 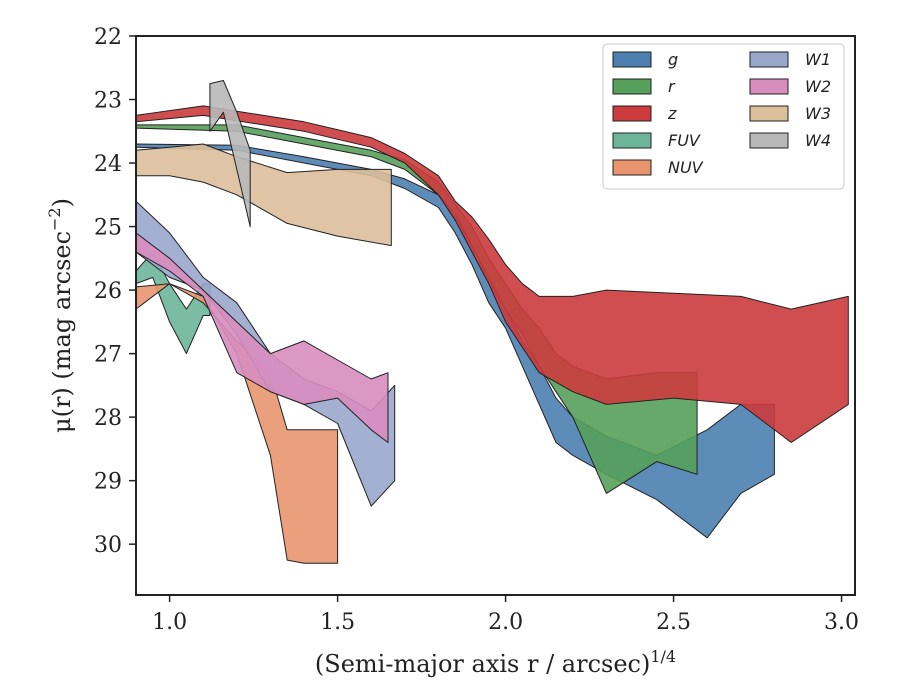 What do you see at coordinates (230, 154) in the screenshot?
I see `band-w4` at bounding box center [230, 154].